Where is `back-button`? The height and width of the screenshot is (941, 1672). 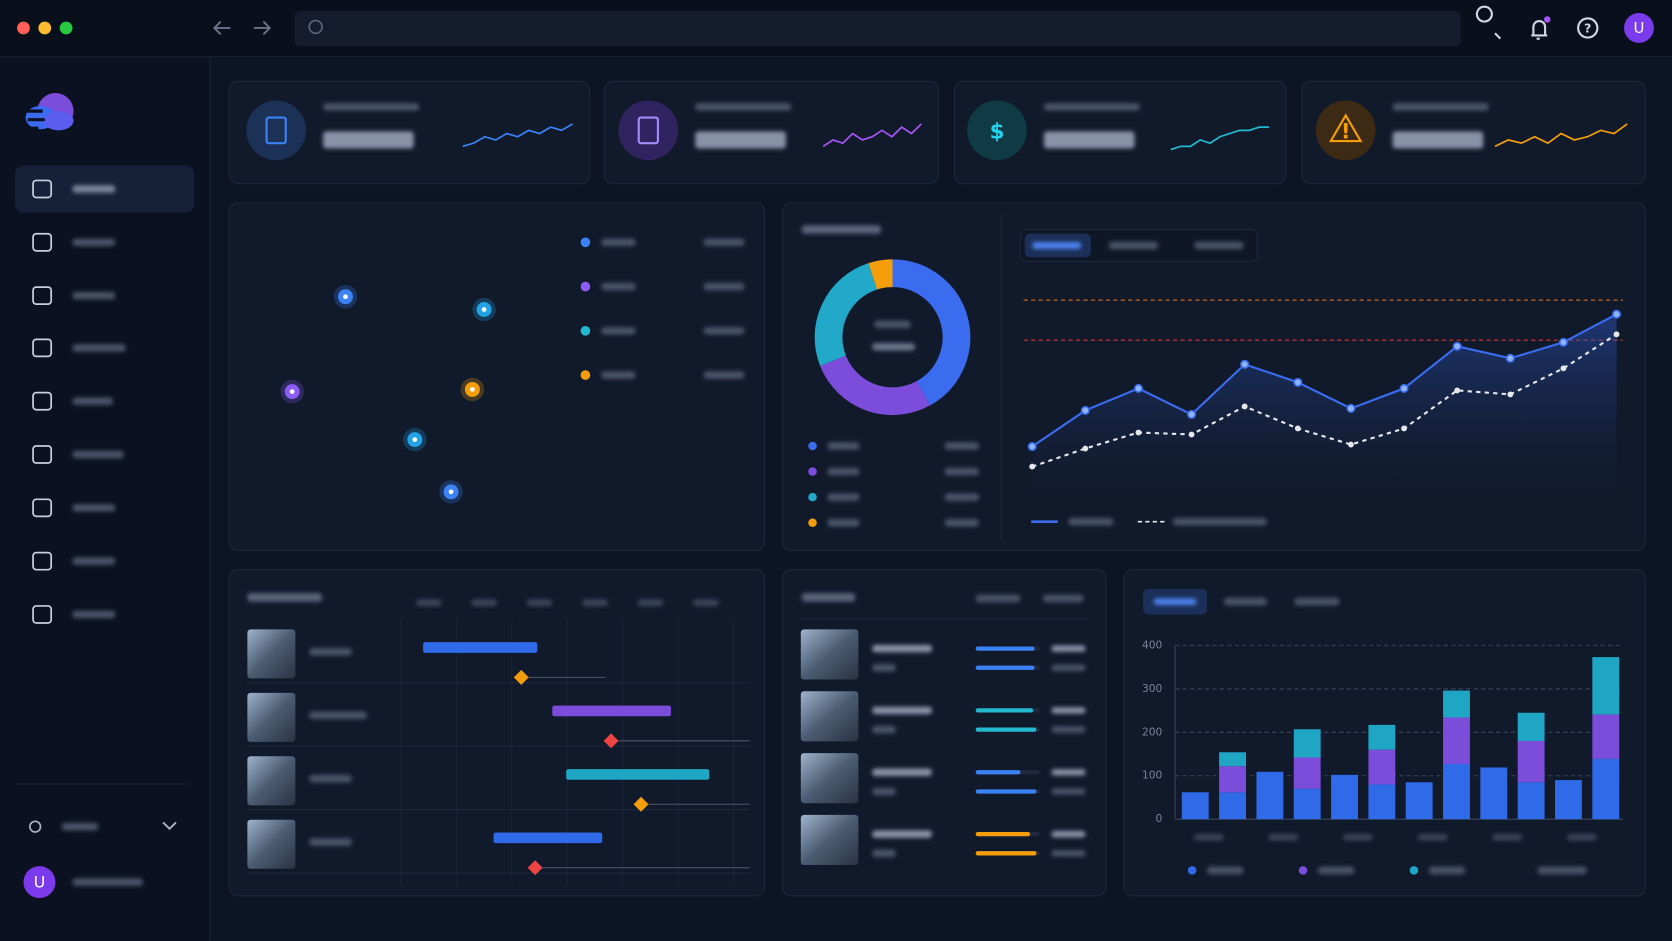 back-button is located at coordinates (221, 28).